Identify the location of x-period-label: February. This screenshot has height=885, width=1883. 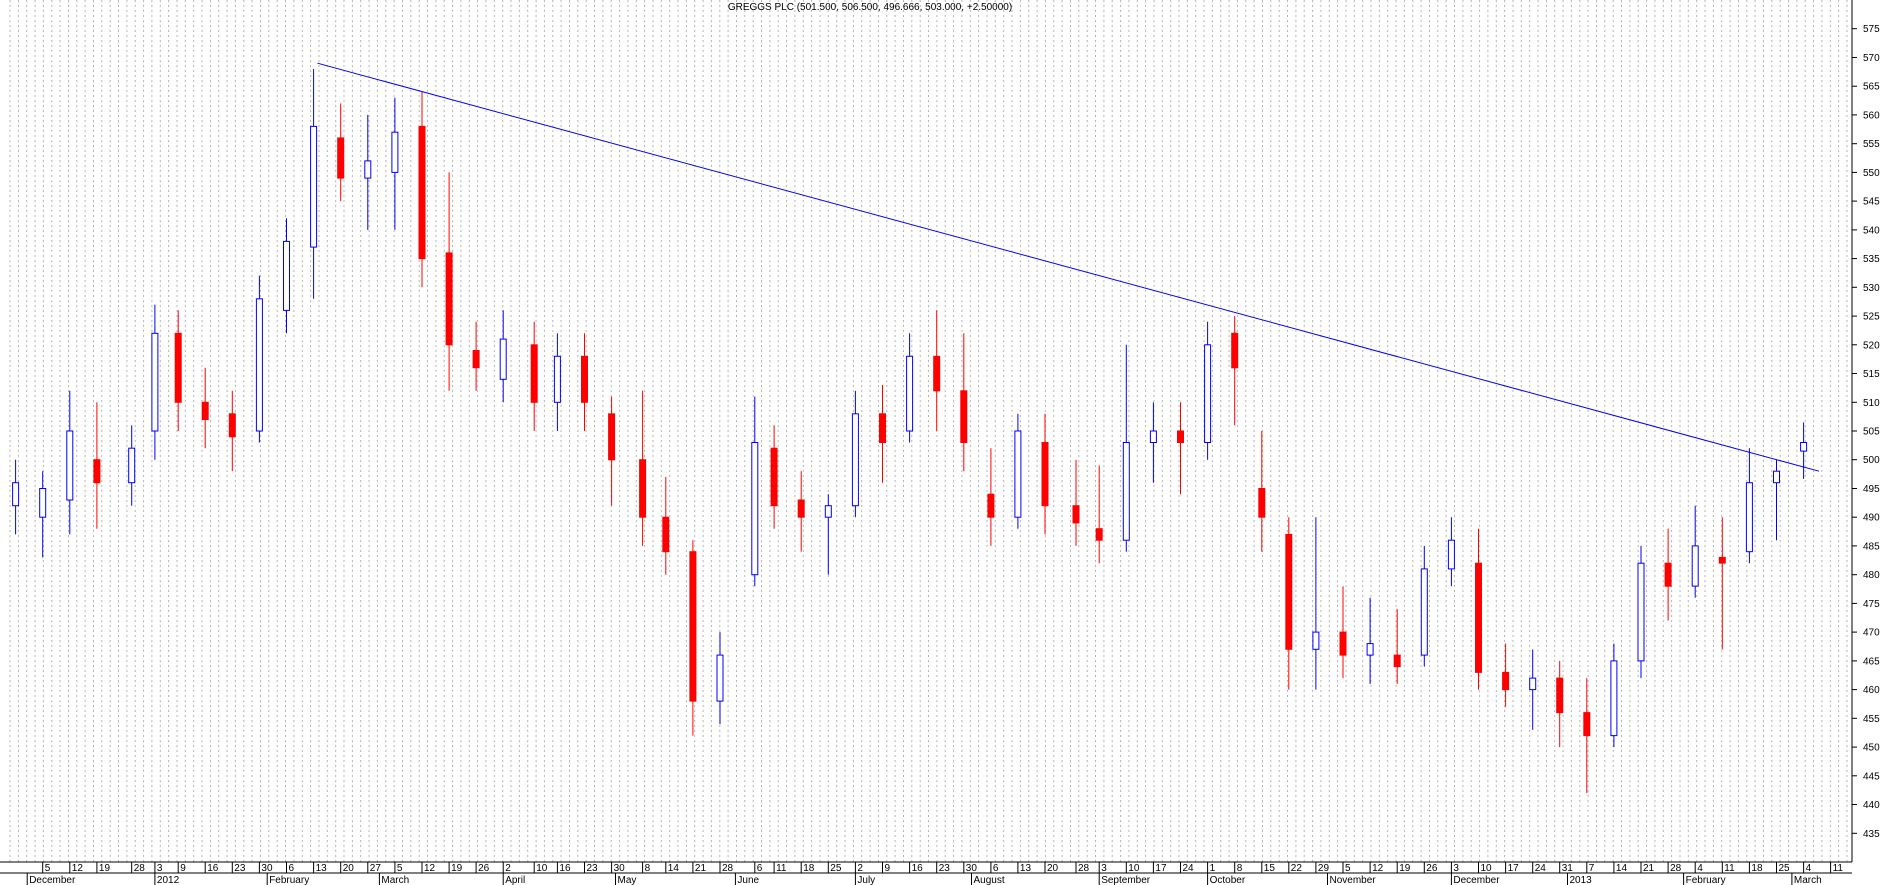
(289, 880).